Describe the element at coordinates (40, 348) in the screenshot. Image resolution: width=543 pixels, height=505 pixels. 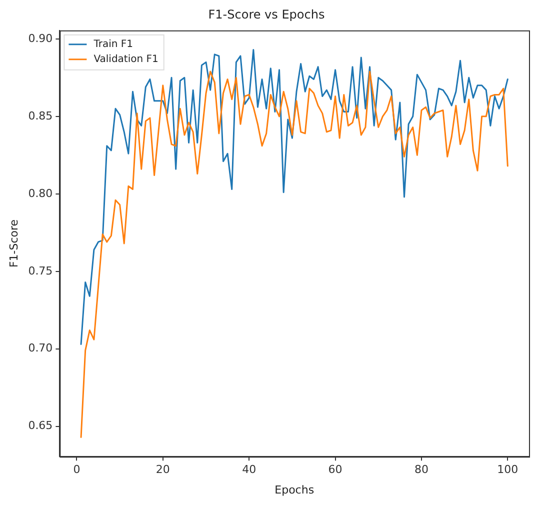
I see `y-tick-label: 0.70` at that location.